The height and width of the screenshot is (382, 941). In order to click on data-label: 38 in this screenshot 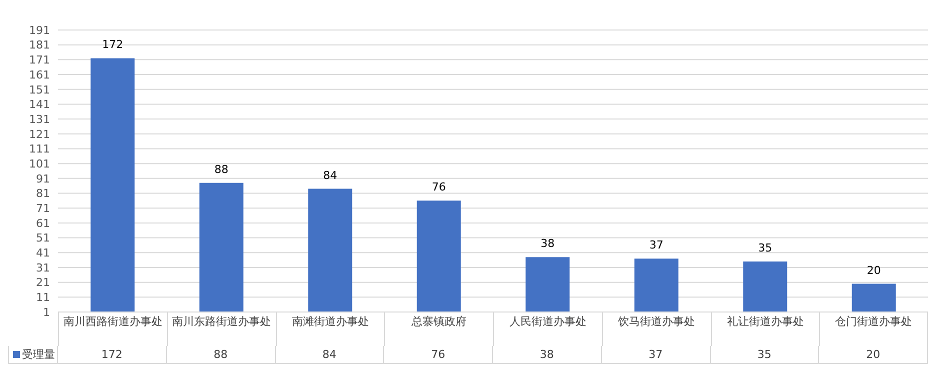, I will do `click(547, 355)`.